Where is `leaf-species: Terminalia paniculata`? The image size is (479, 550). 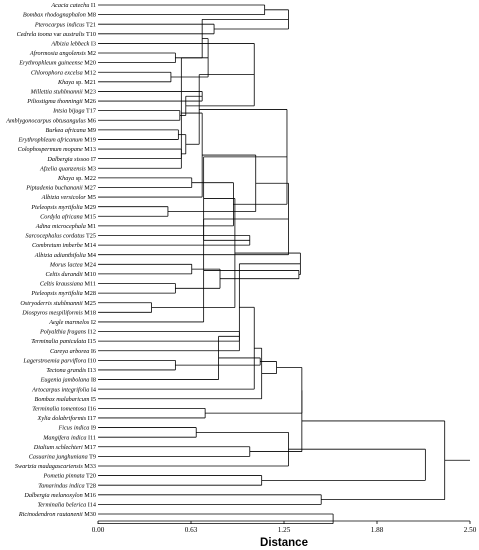
leaf-species: Terminalia paniculata is located at coordinates (58, 341).